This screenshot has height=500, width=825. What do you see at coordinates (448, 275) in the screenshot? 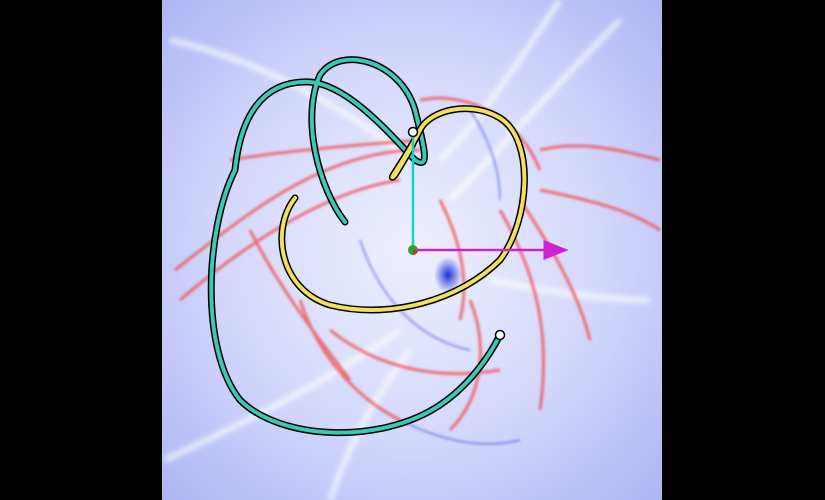
I see `core` at bounding box center [448, 275].